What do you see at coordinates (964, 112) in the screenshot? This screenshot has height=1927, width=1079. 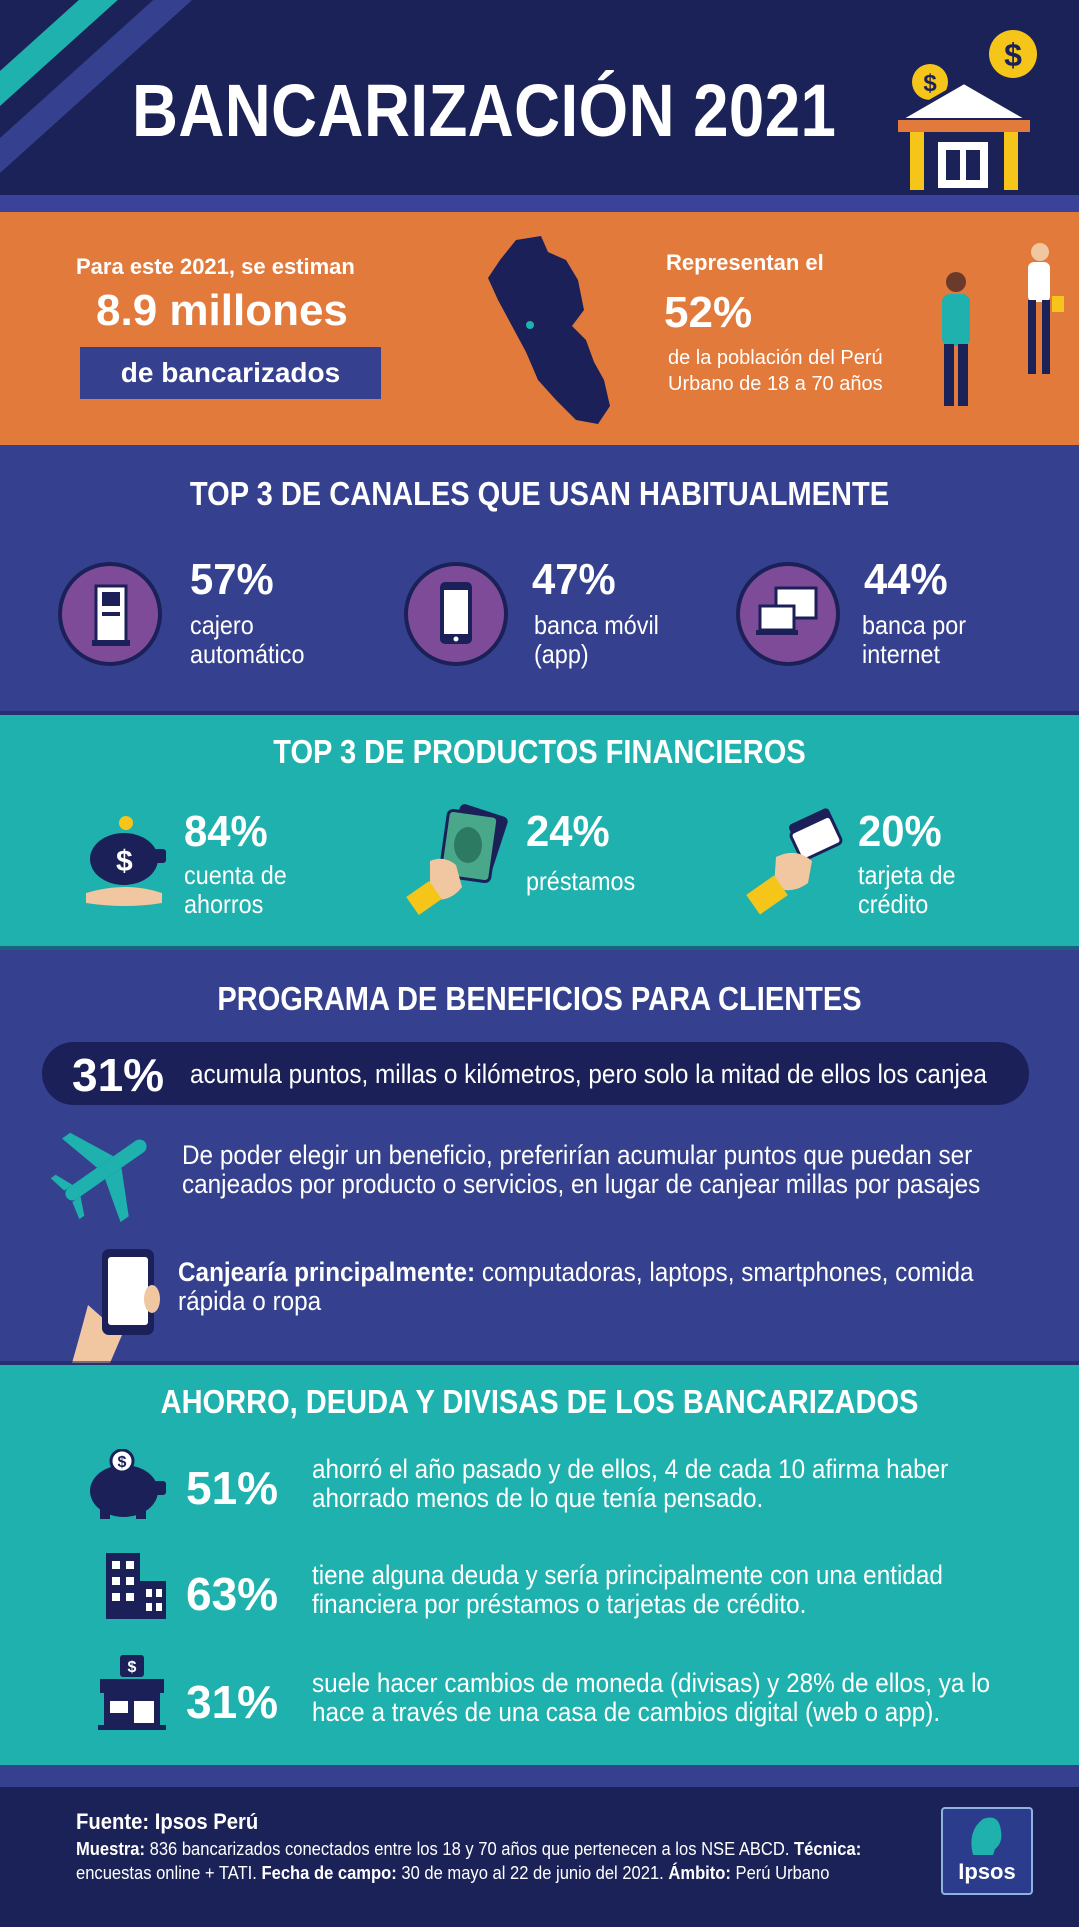 I see `bank-with-coins-icon: $ $` at bounding box center [964, 112].